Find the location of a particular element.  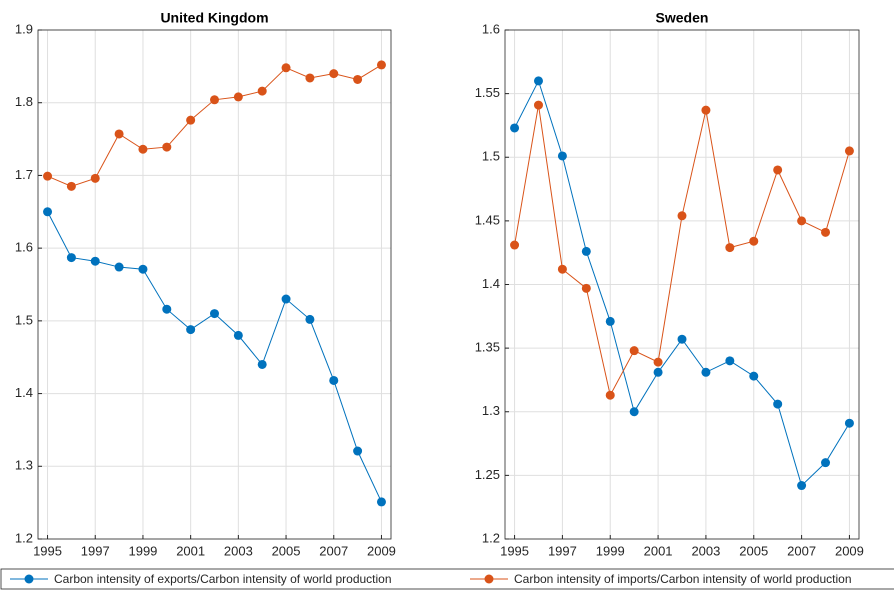

y-tick-label: 1.35 is located at coordinates (487, 347).